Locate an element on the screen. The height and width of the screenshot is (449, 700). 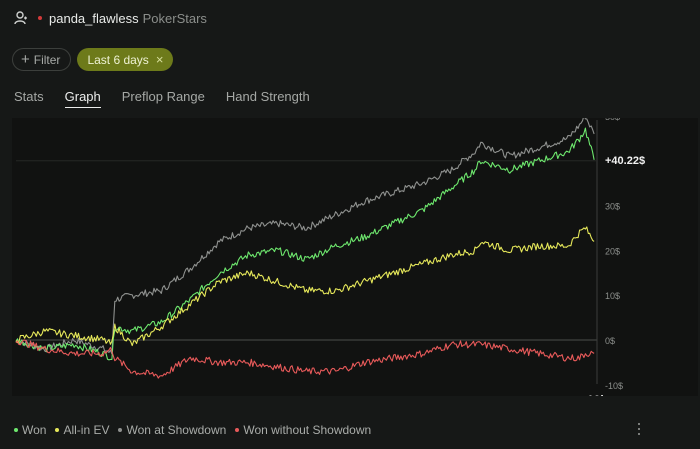
filter-label: Filter is located at coordinates (47, 59).